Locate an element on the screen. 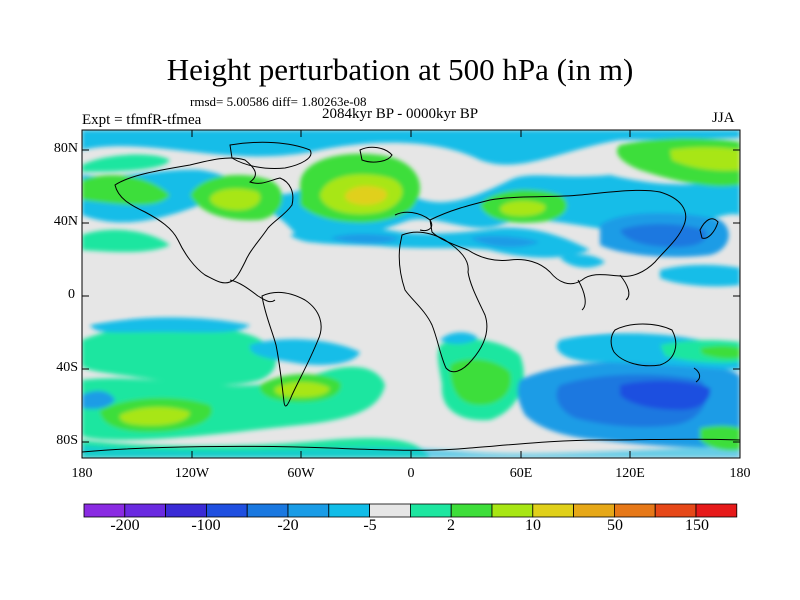  lat-label-40s: 40S is located at coordinates (67, 367).